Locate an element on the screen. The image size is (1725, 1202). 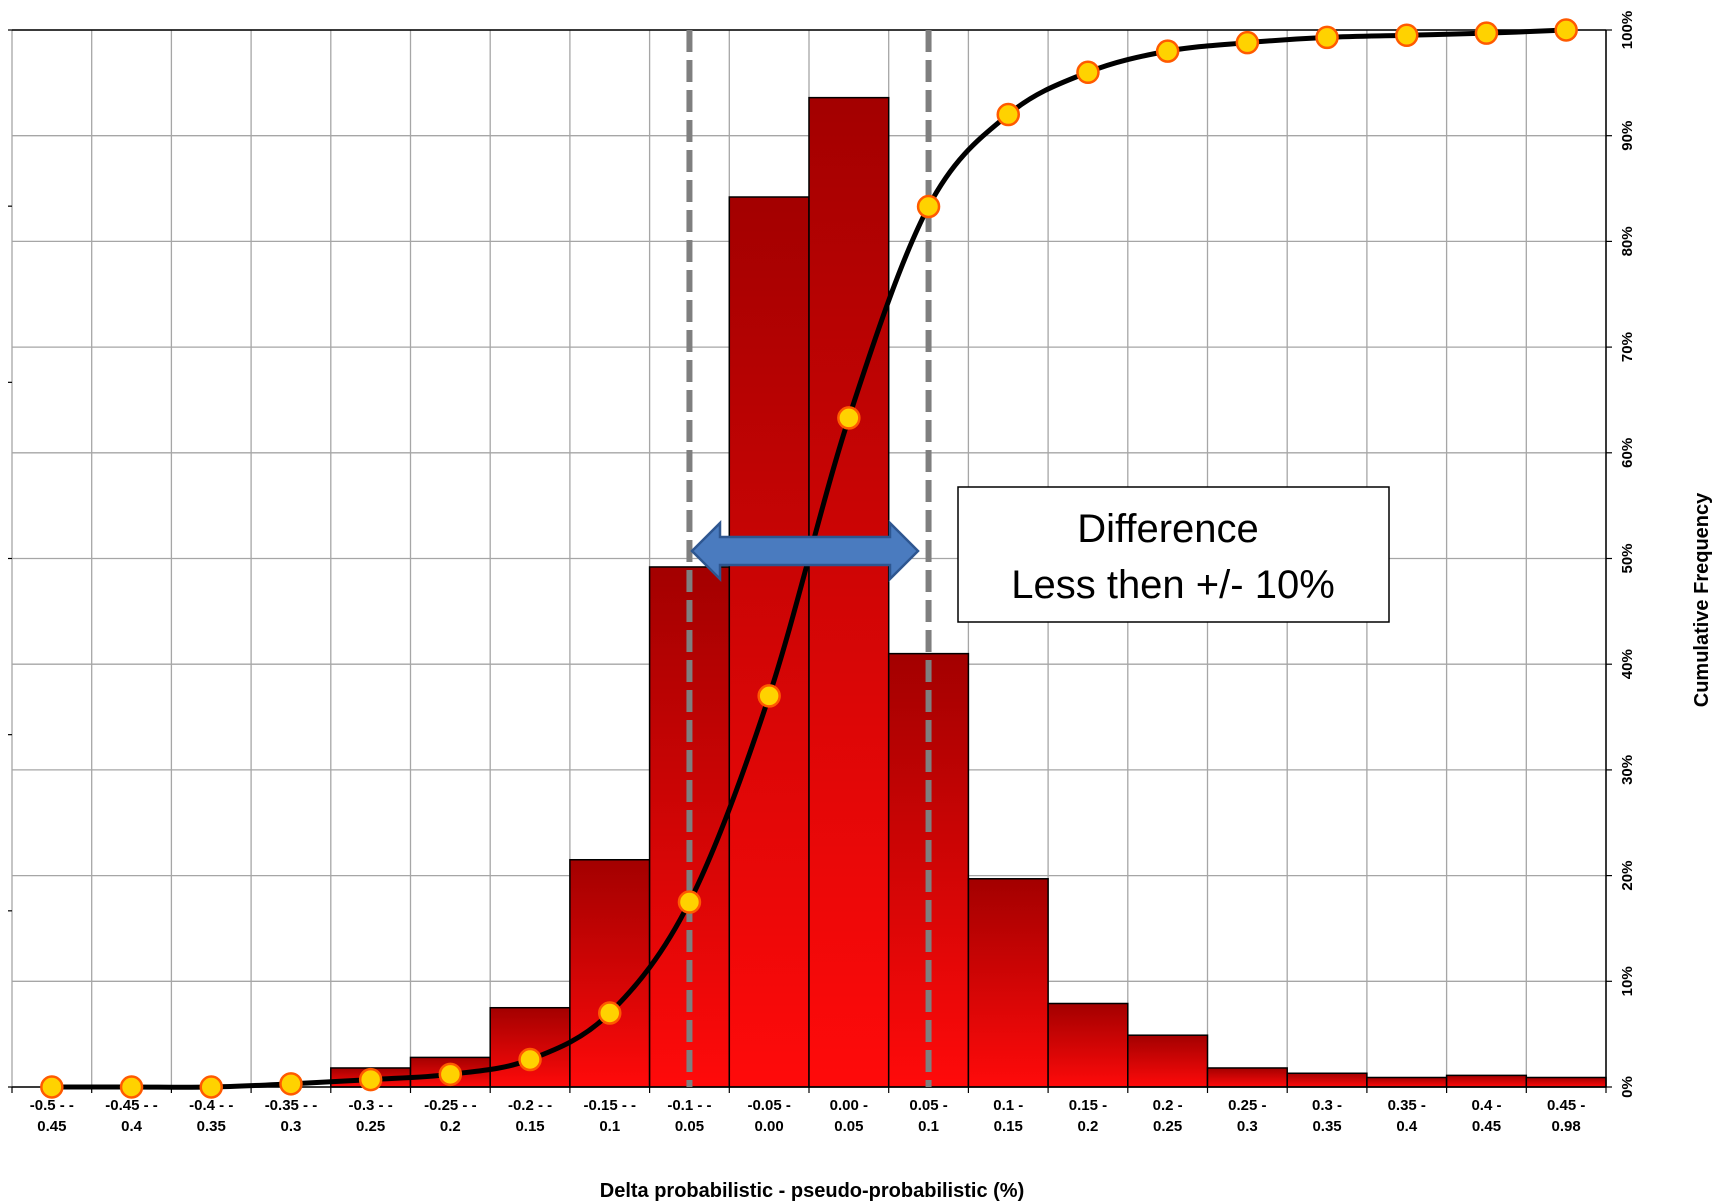
x-tick-label: 0.00 - is located at coordinates (849, 1105).